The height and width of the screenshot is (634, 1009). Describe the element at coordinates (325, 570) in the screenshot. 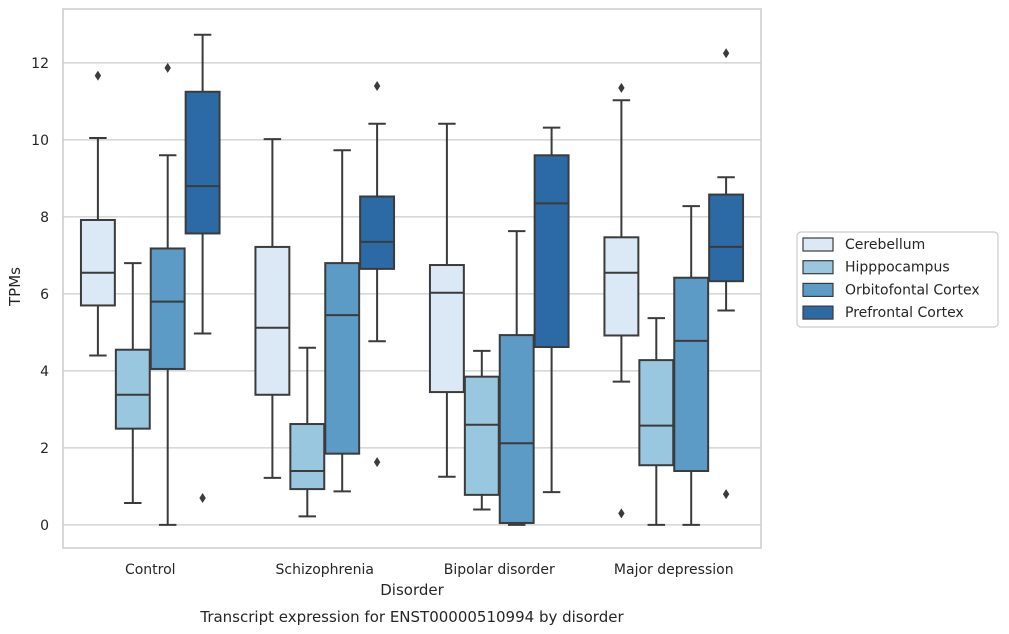

I see `x-tick-label: Schizophrenia` at that location.